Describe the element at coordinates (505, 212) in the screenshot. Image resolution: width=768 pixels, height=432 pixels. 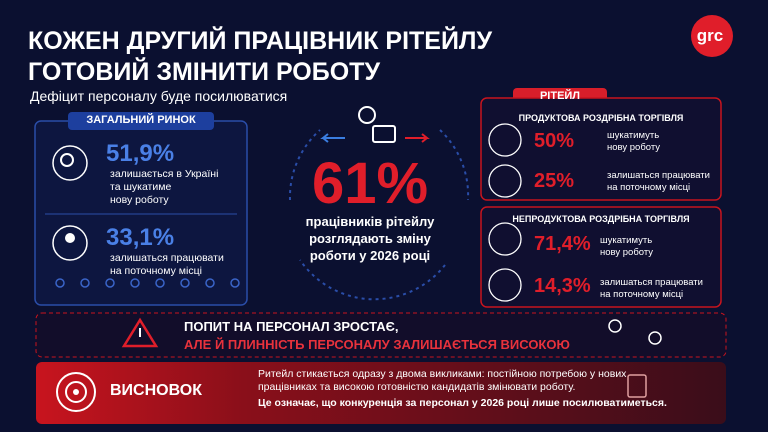
I see `icons` at that location.